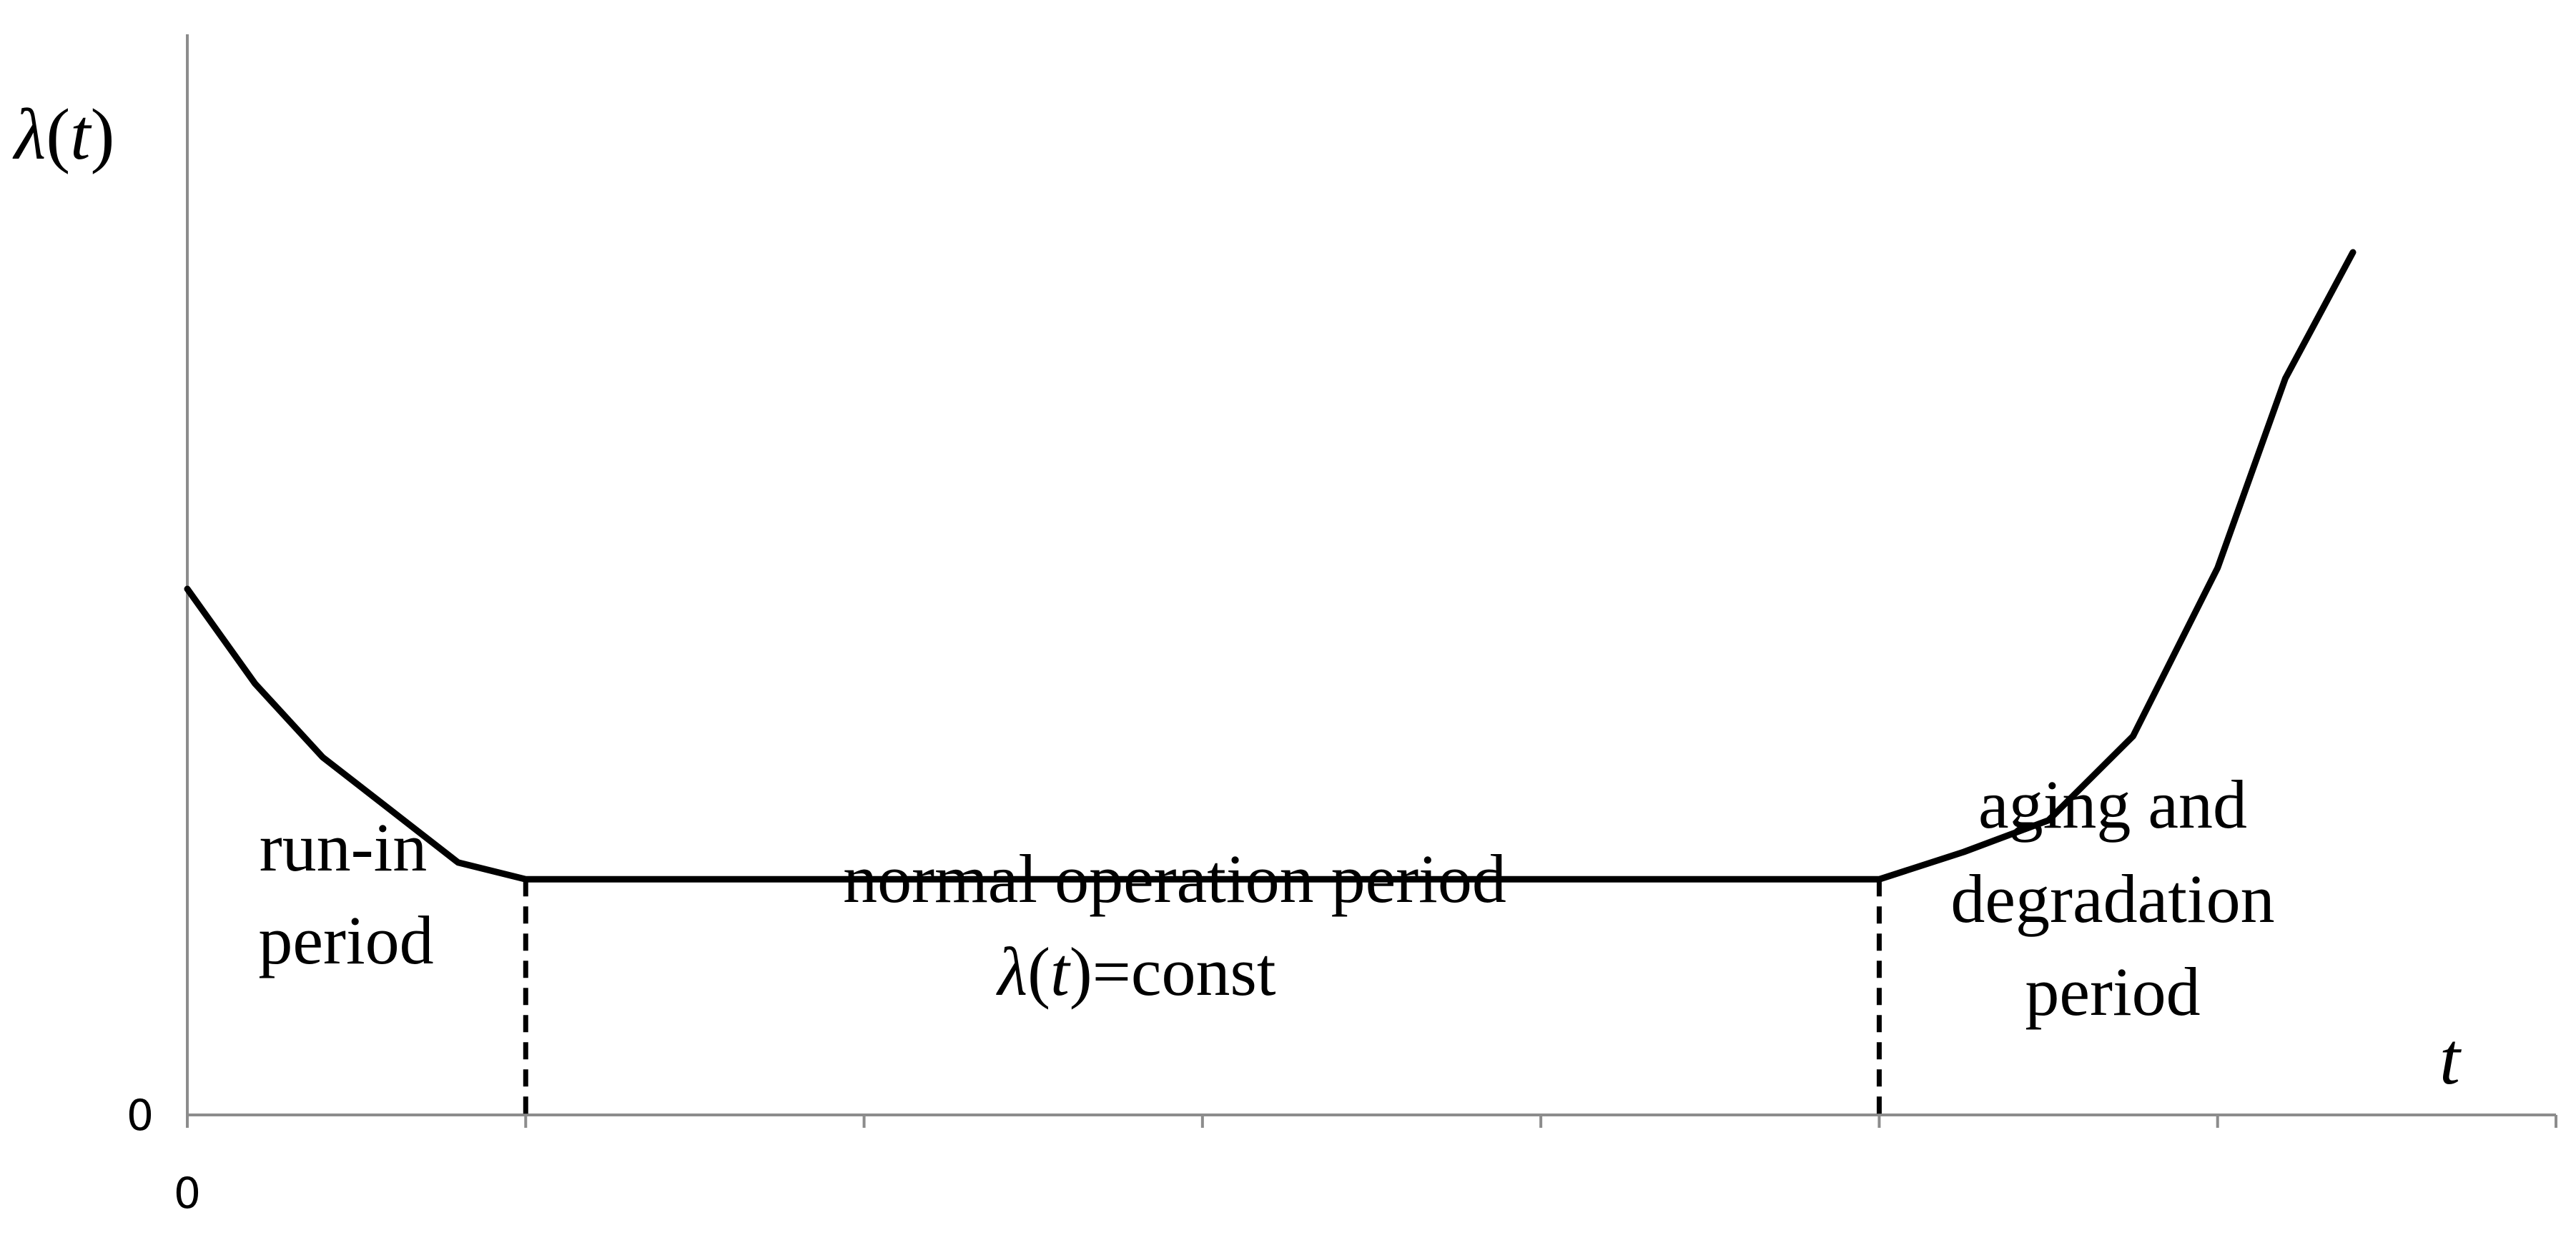 Image resolution: width=2576 pixels, height=1235 pixels. Describe the element at coordinates (29, 134) in the screenshot. I see `y-label-symbol: λ` at that location.